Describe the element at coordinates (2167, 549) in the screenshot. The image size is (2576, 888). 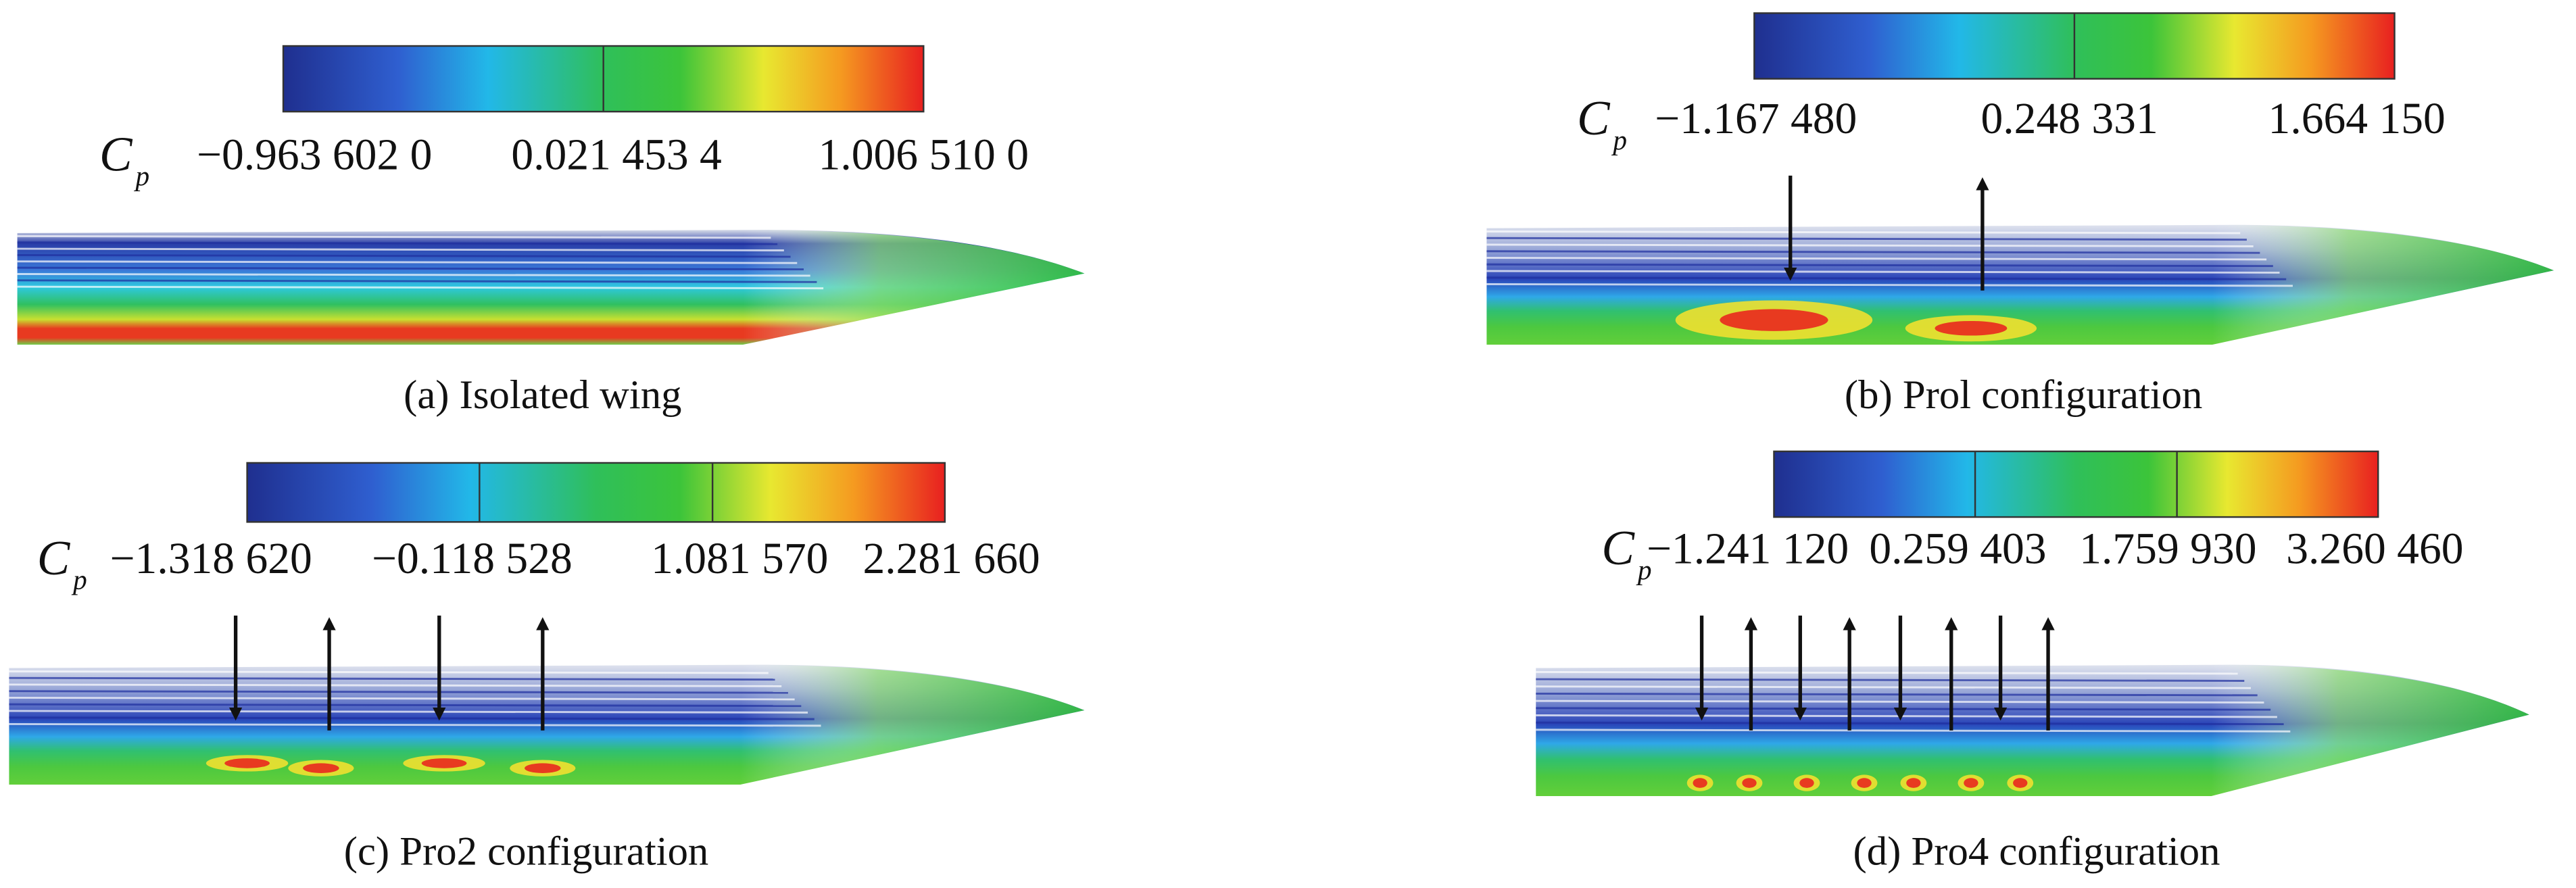
I see `colorbar-label: 1.759 930` at that location.